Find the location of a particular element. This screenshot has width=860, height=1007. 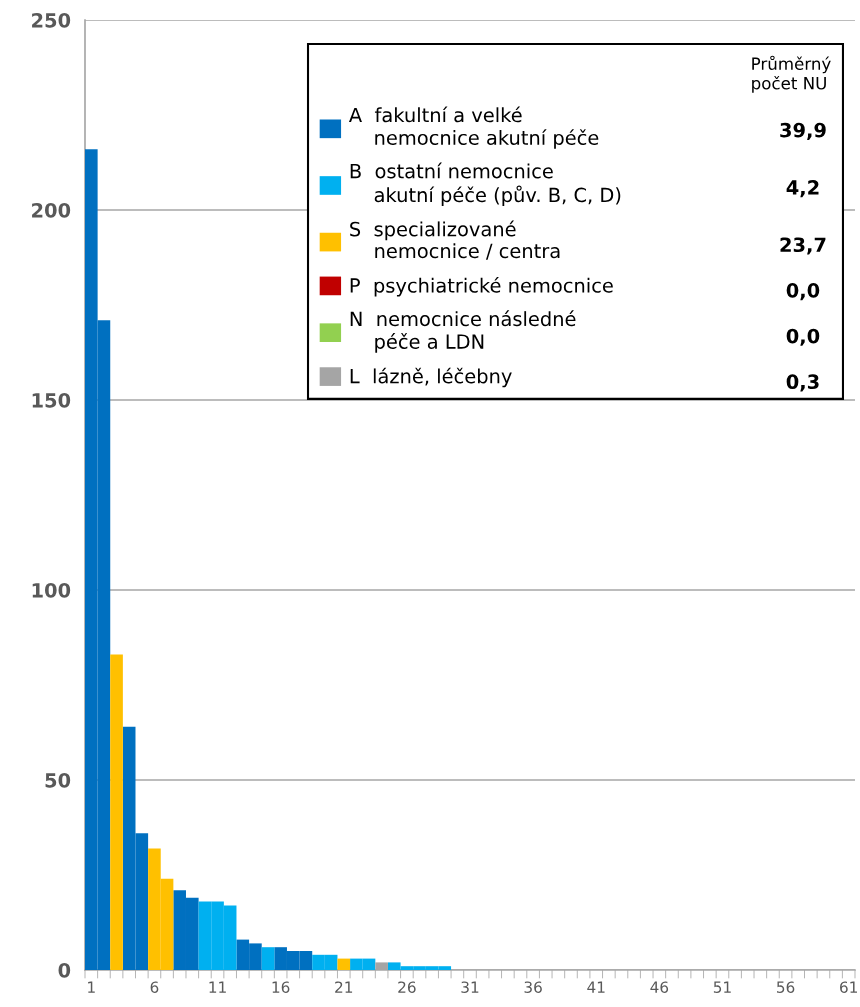

legend-label: N nemocnice následné péče a LDN is located at coordinates (463, 331).